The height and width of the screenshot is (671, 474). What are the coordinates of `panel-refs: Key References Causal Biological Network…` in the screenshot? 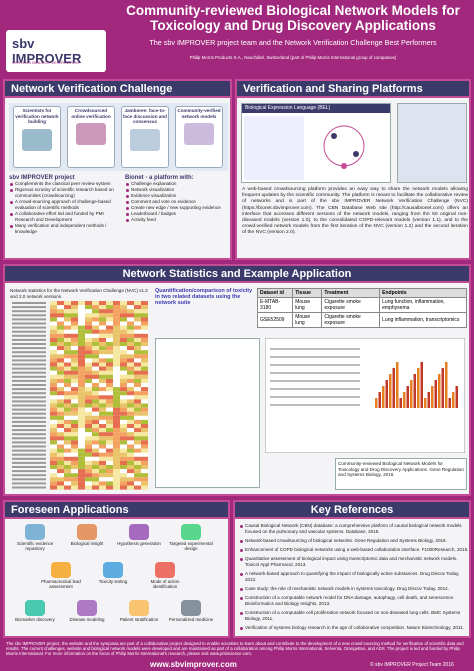 It's located at (352, 569).